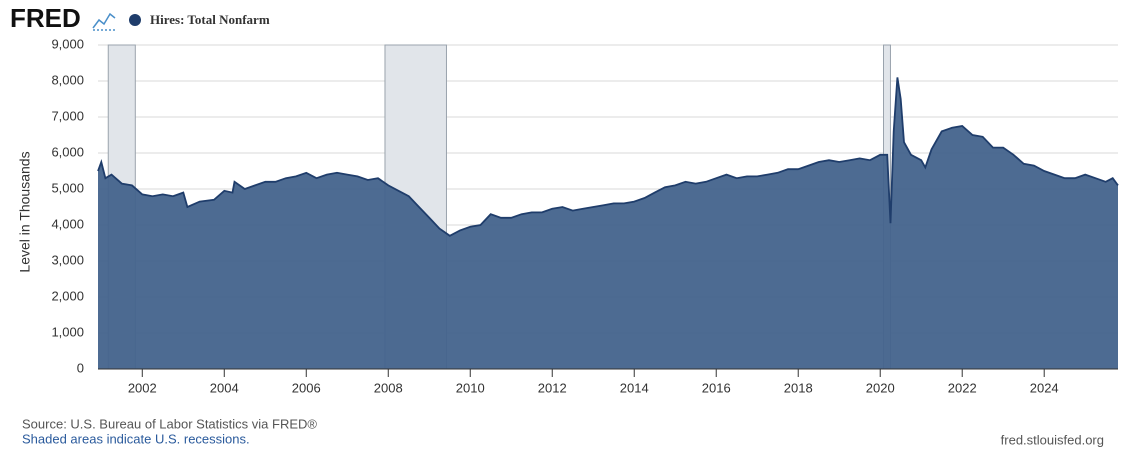 The image size is (1140, 450). I want to click on y-tick-label: 7,000, so click(67, 115).